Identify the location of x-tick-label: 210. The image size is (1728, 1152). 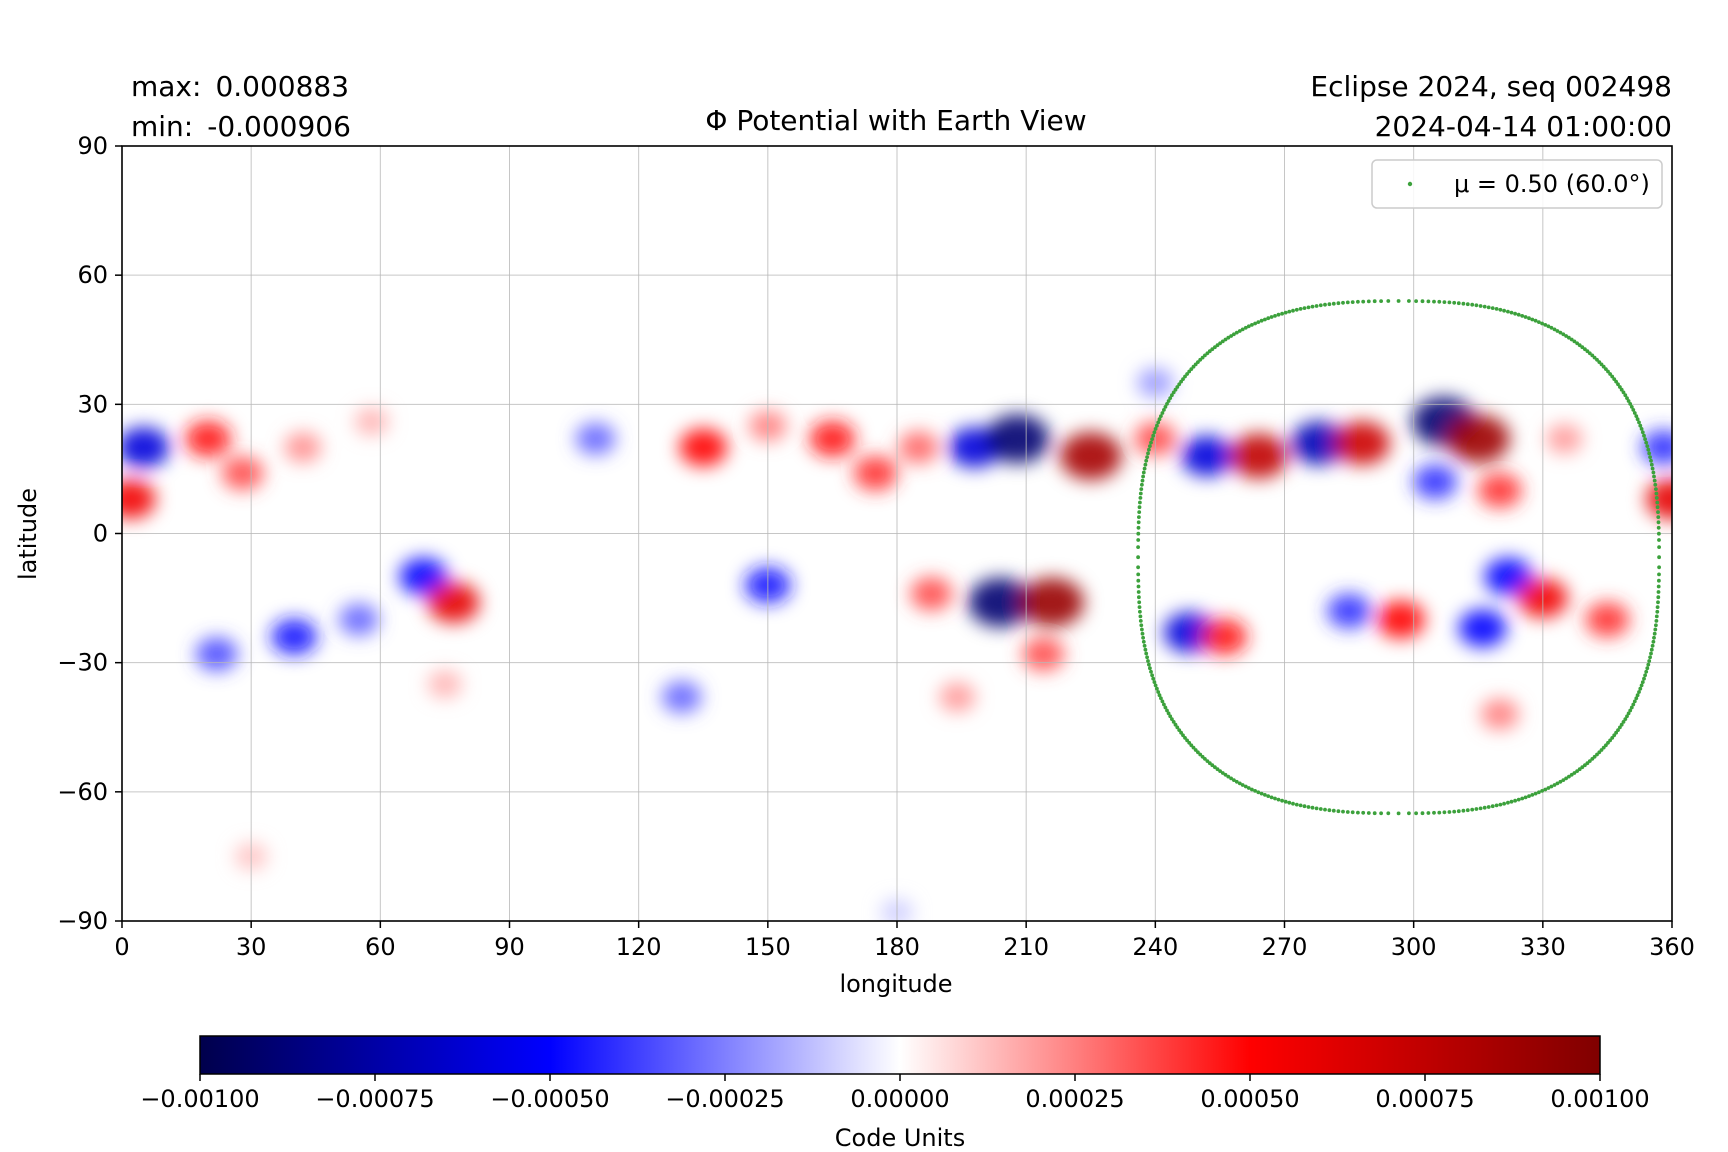
(1026, 947).